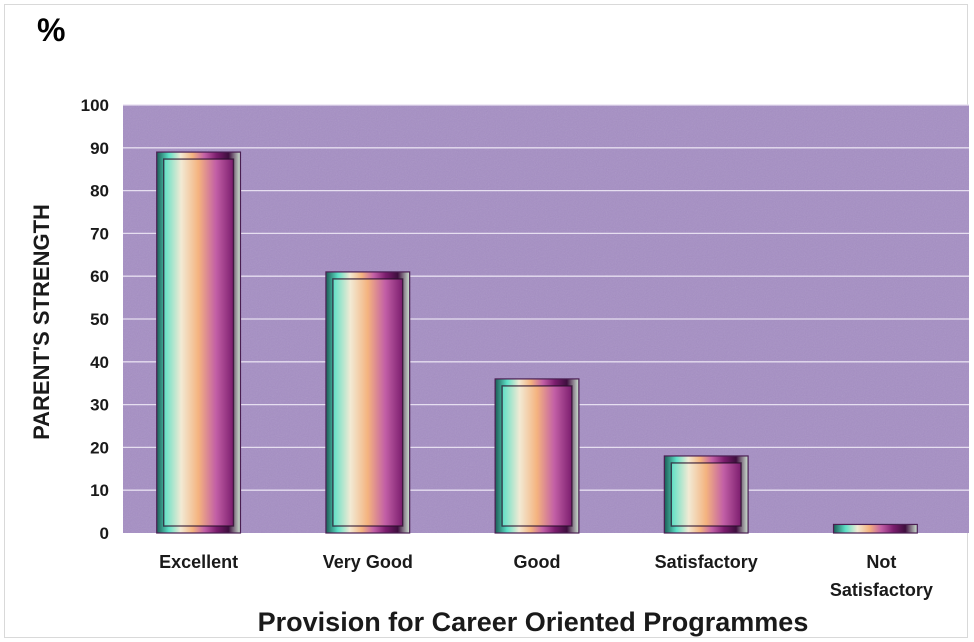  What do you see at coordinates (198, 562) in the screenshot?
I see `x-tick-label: Excellent` at bounding box center [198, 562].